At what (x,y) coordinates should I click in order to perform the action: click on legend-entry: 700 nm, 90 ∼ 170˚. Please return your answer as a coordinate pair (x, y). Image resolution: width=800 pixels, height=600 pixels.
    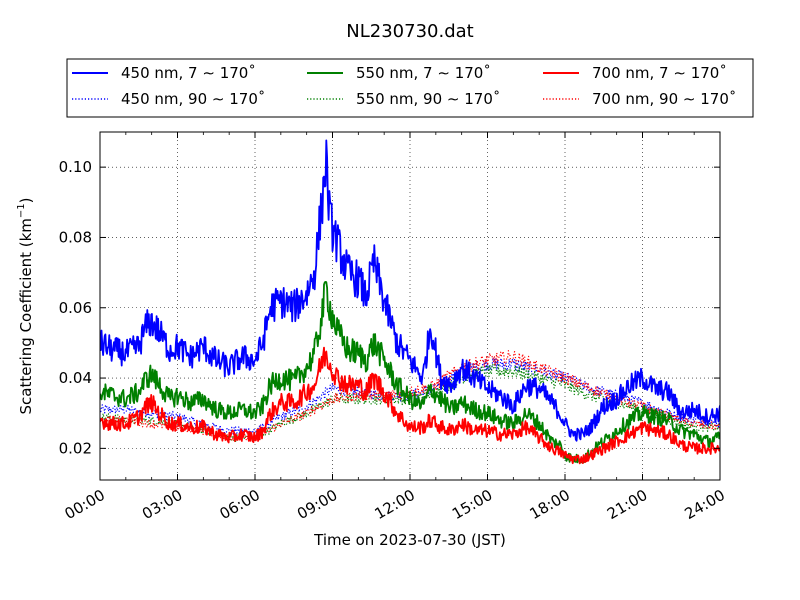
    Looking at the image, I should click on (639, 99).